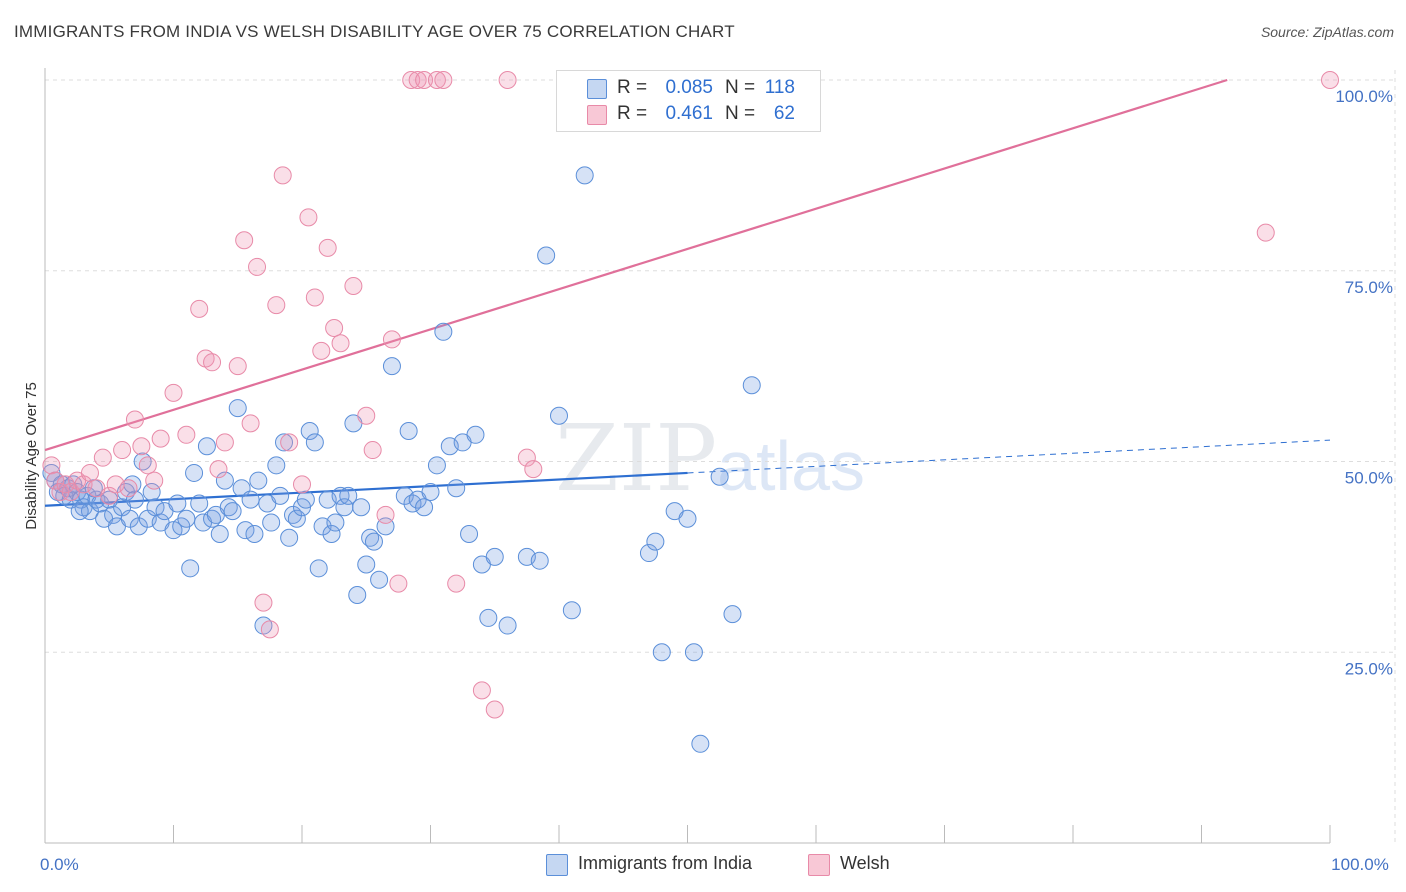  I want to click on legend-label-india: Immigrants from India, so click(665, 863).